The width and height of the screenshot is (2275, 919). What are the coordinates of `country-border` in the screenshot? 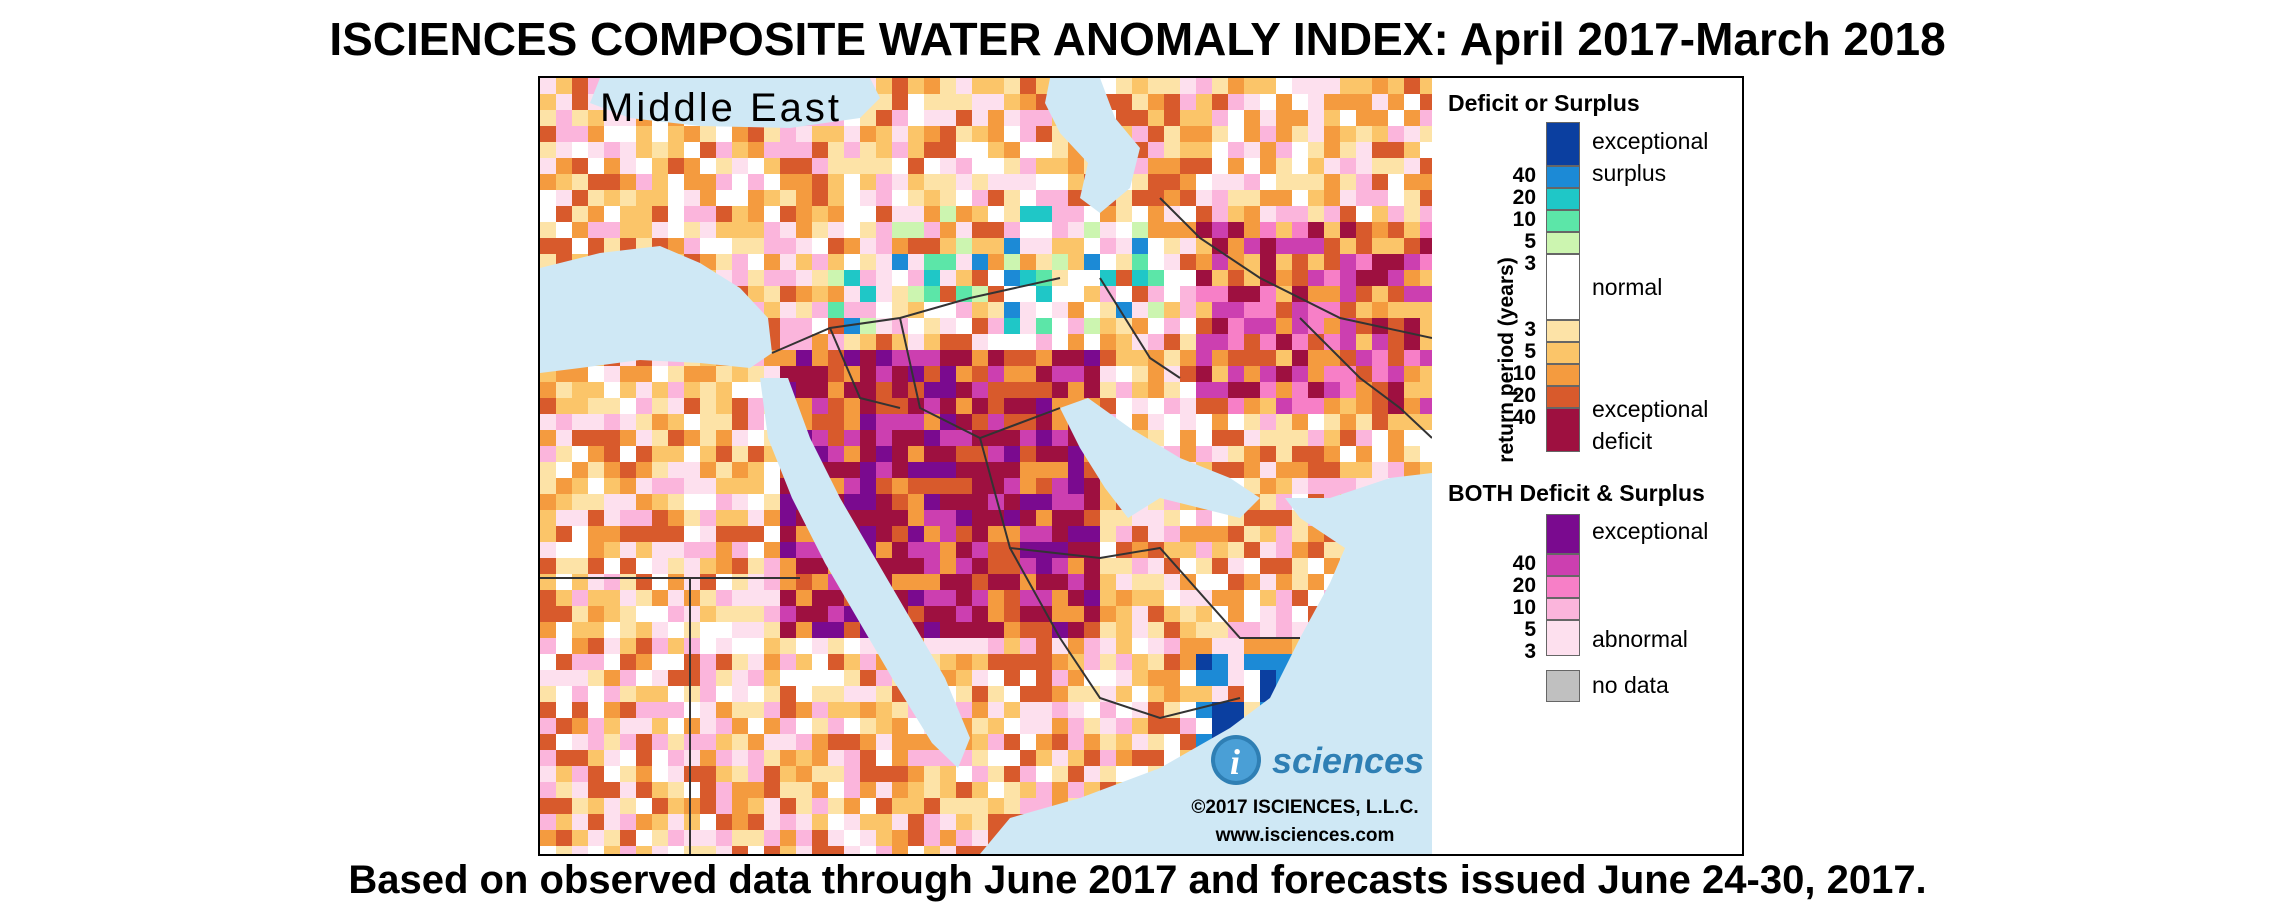 It's located at (1140, 328).